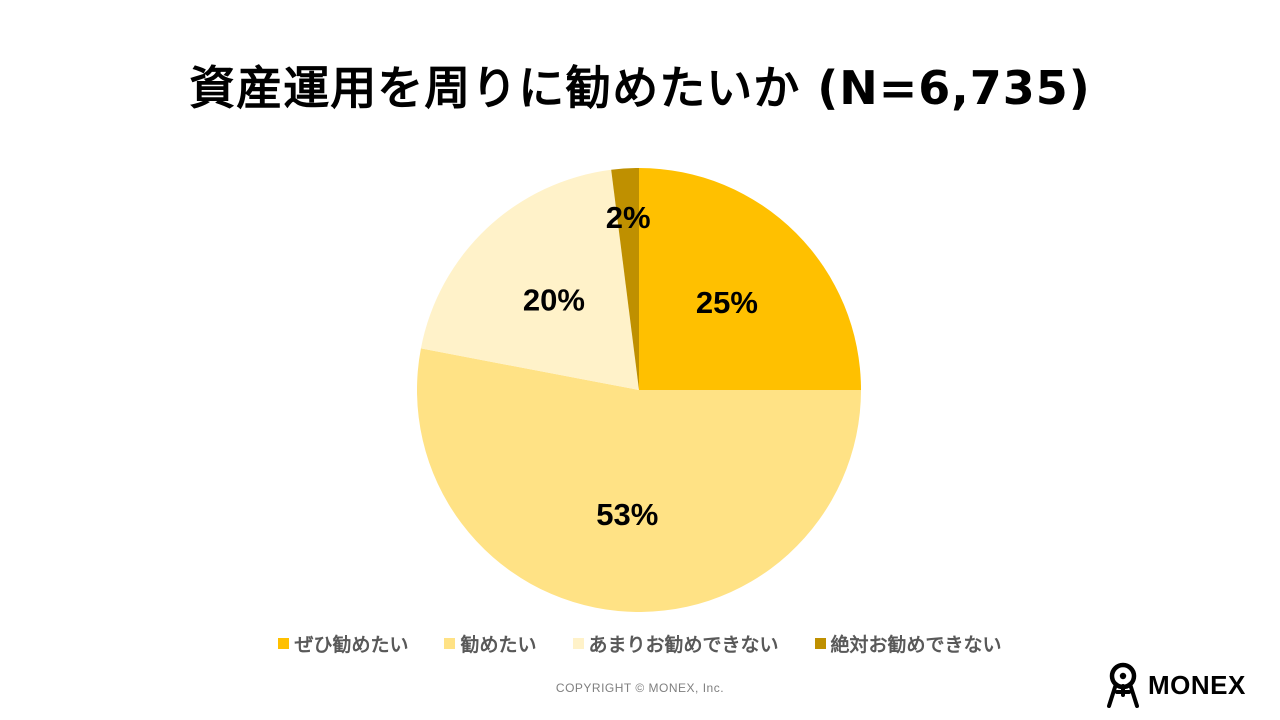 The image size is (1280, 720). I want to click on legend-label: 勧めたい, so click(498, 645).